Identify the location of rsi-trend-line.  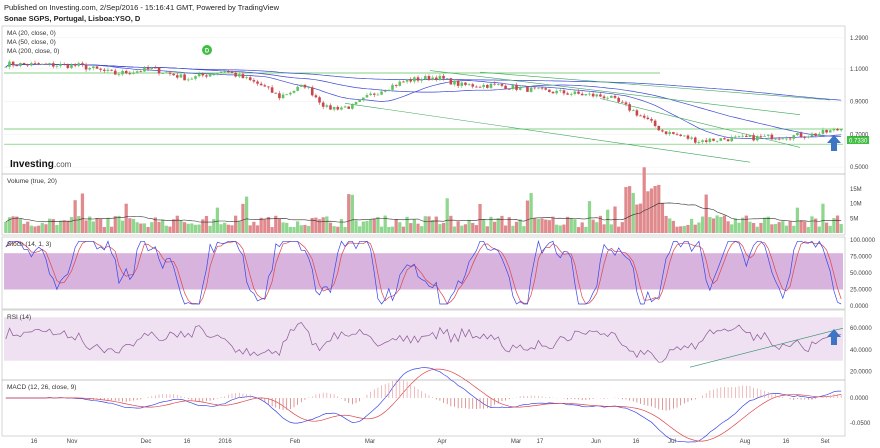
(766, 347).